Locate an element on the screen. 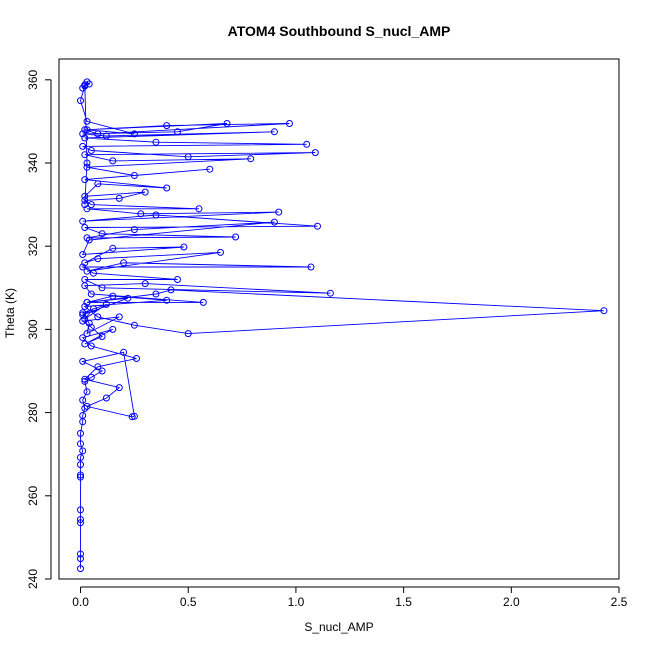  y-axis-title: Theta (K) is located at coordinates (10, 313).